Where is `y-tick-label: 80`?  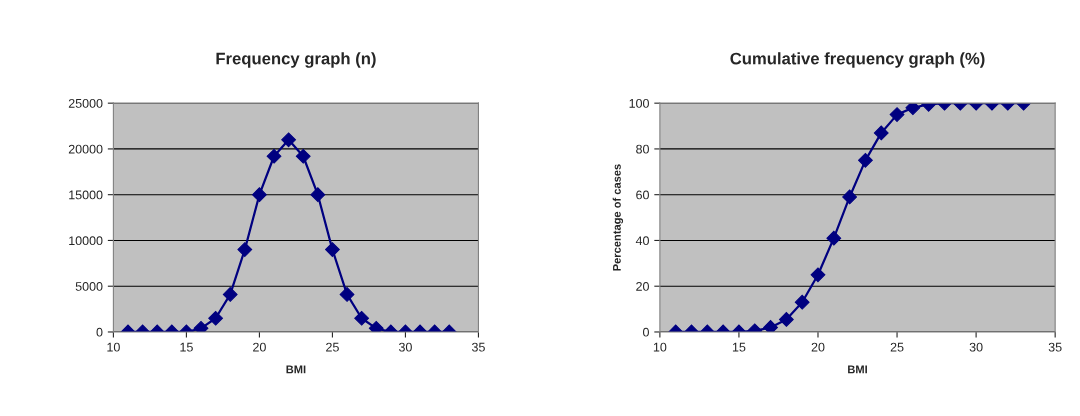
y-tick-label: 80 is located at coordinates (642, 149).